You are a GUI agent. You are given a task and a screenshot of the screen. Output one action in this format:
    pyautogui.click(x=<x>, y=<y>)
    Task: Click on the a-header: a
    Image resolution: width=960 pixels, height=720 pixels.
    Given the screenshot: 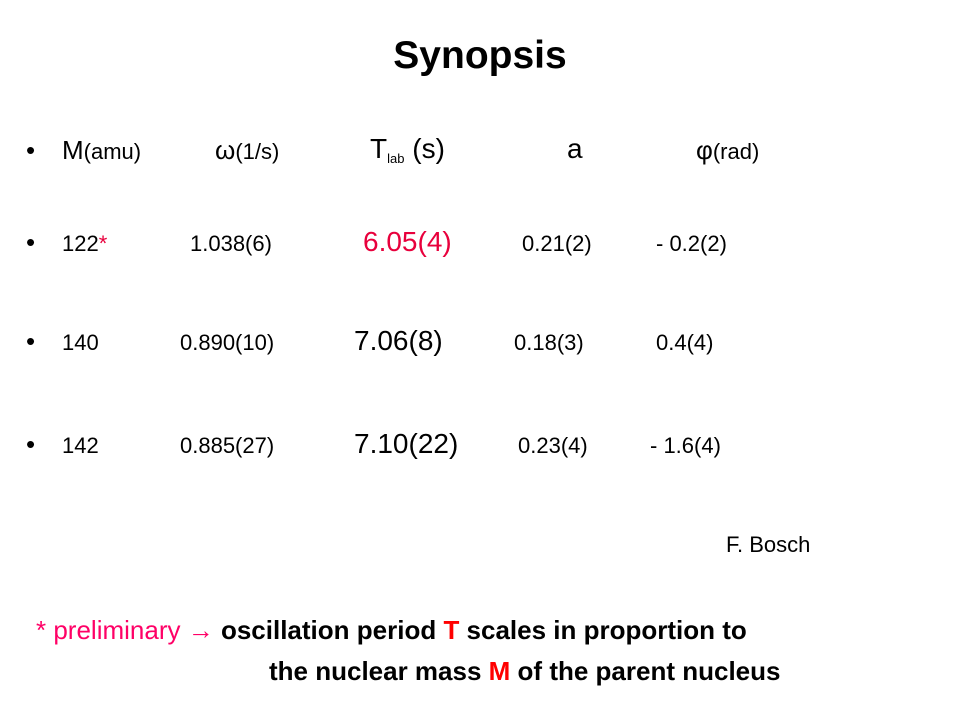 What is the action you would take?
    pyautogui.click(x=575, y=148)
    